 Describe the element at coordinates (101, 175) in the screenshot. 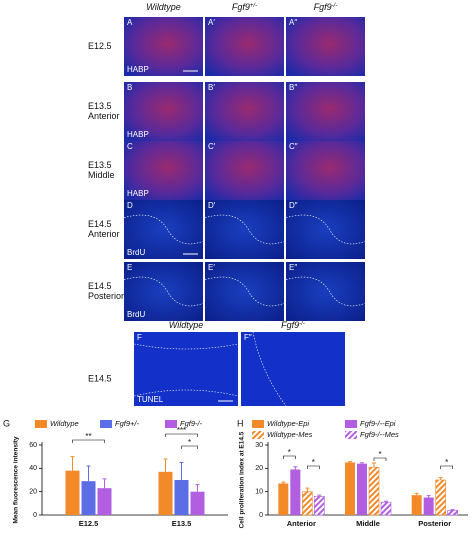

I see `row-label: Middle` at that location.